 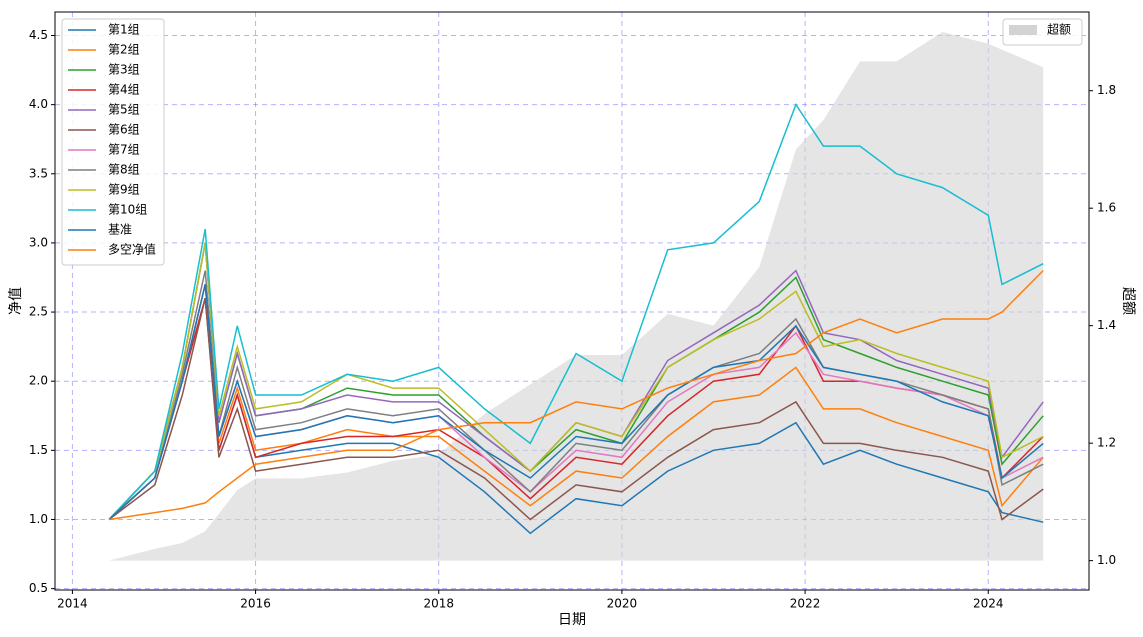 I want to click on y-tick-label: 0.5, so click(x=38, y=588).